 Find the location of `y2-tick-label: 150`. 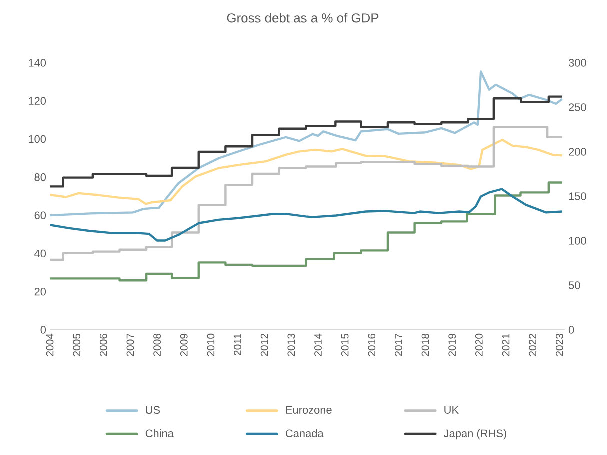

y2-tick-label: 150 is located at coordinates (577, 196).